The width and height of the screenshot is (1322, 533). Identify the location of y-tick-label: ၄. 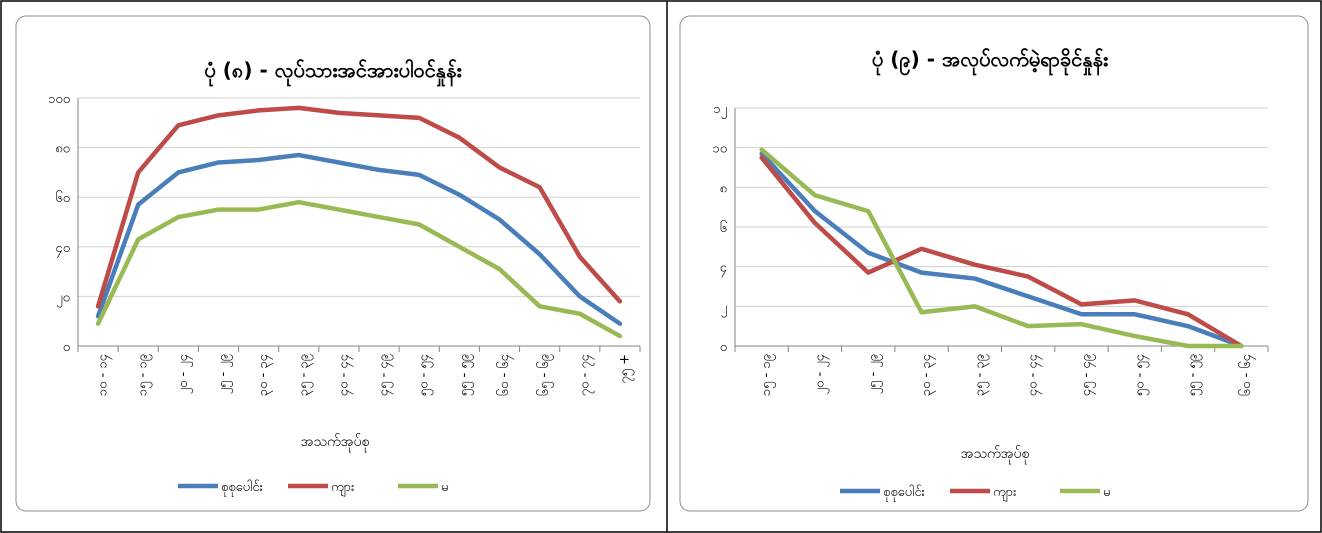
(724, 269).